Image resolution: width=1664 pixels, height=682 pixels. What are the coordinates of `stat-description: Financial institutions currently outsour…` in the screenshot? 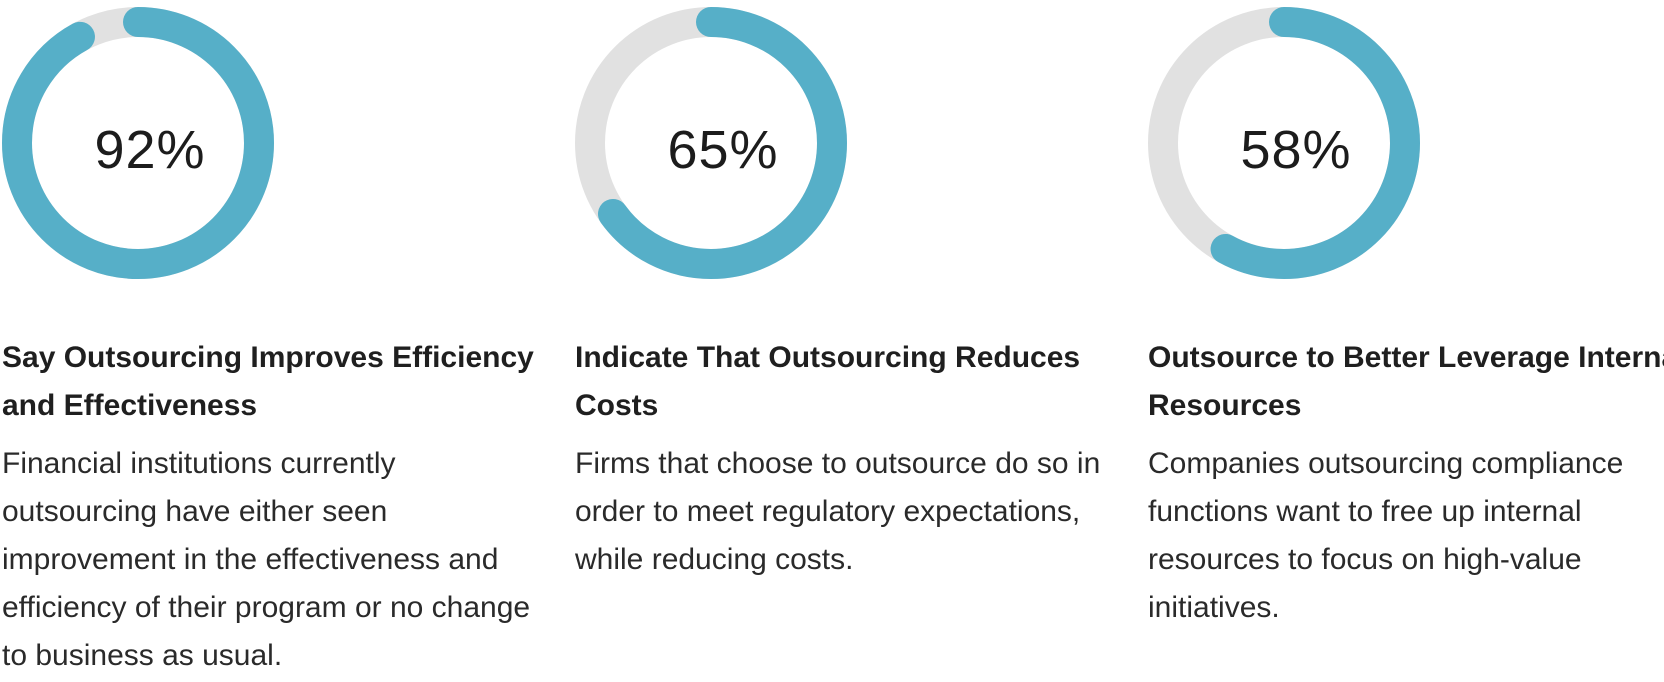 It's located at (266, 559).